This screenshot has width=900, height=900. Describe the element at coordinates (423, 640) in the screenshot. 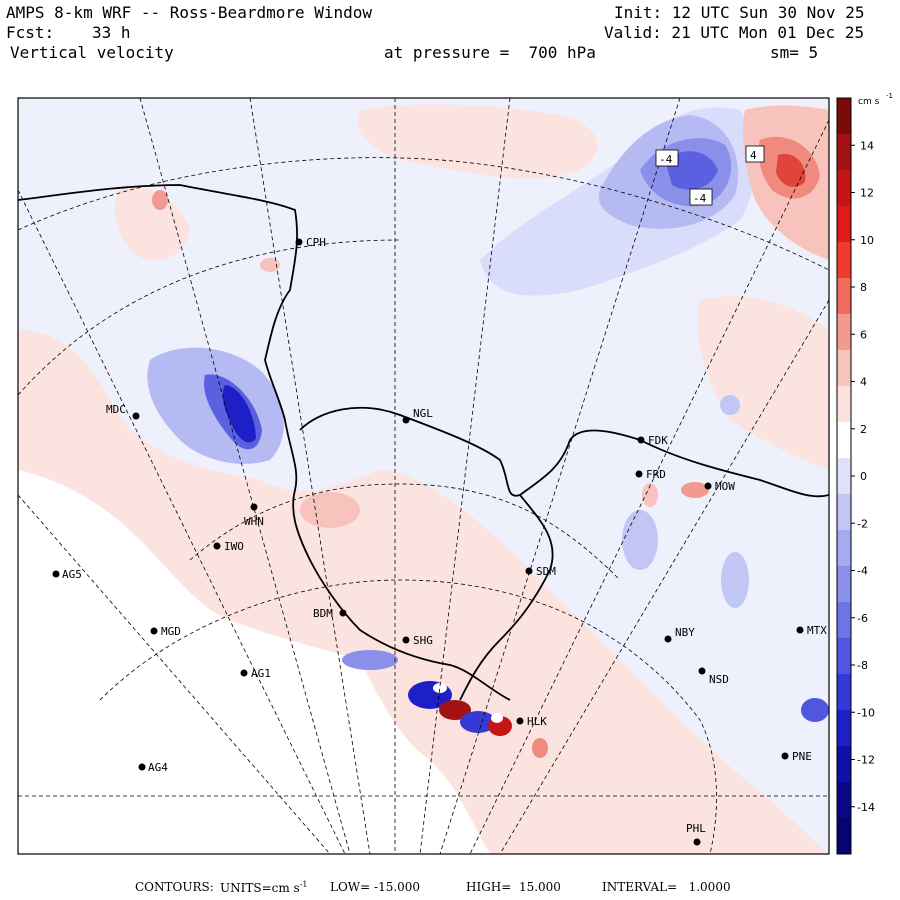

I see `svg-text: SHG` at that location.